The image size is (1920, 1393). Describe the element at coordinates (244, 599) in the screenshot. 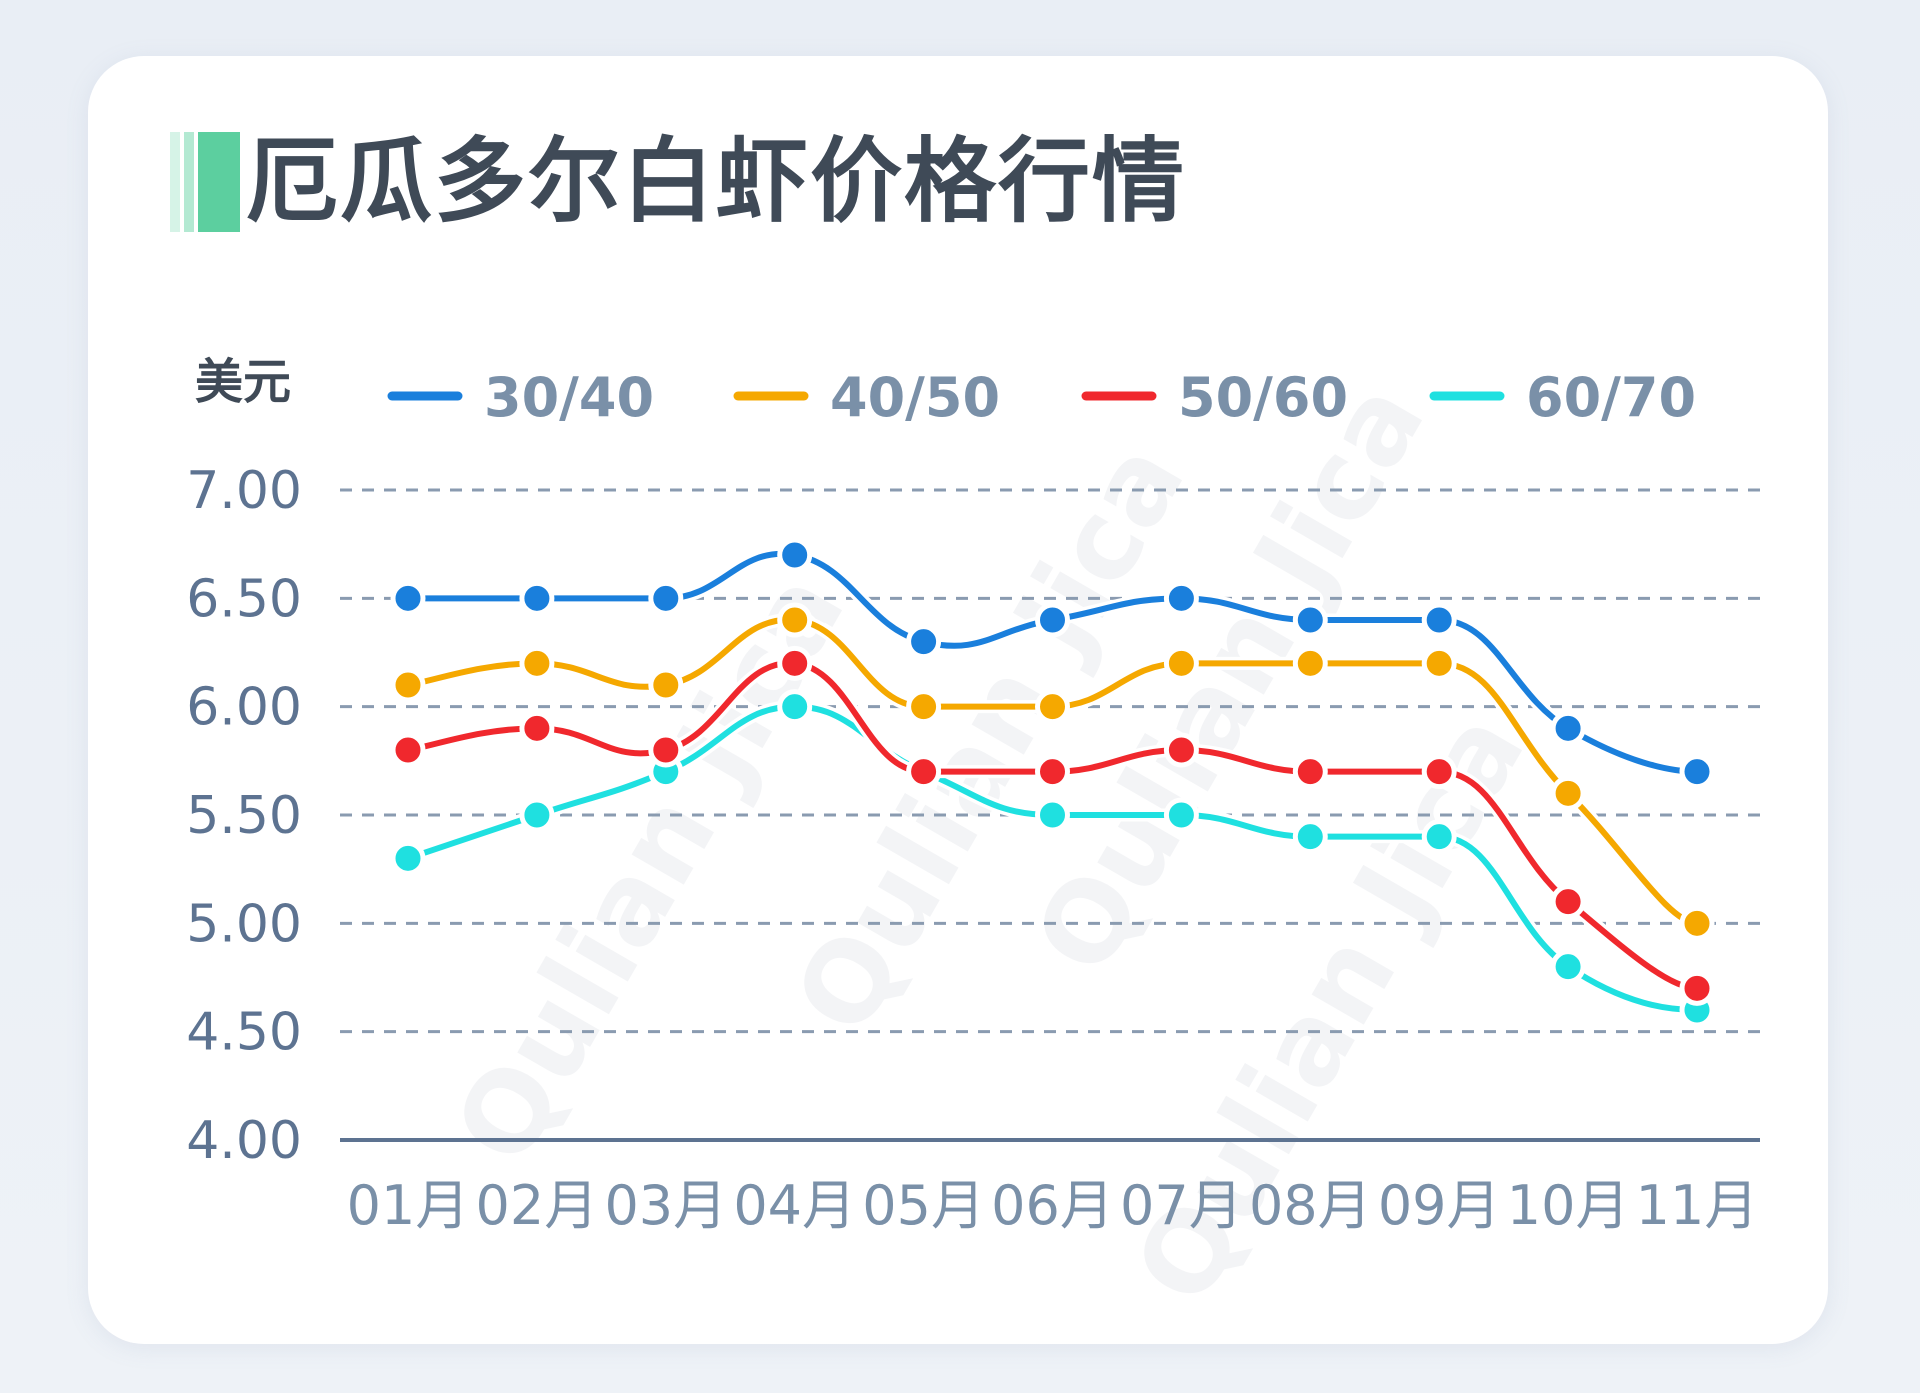

I see `y-tick-label: 6.50` at that location.